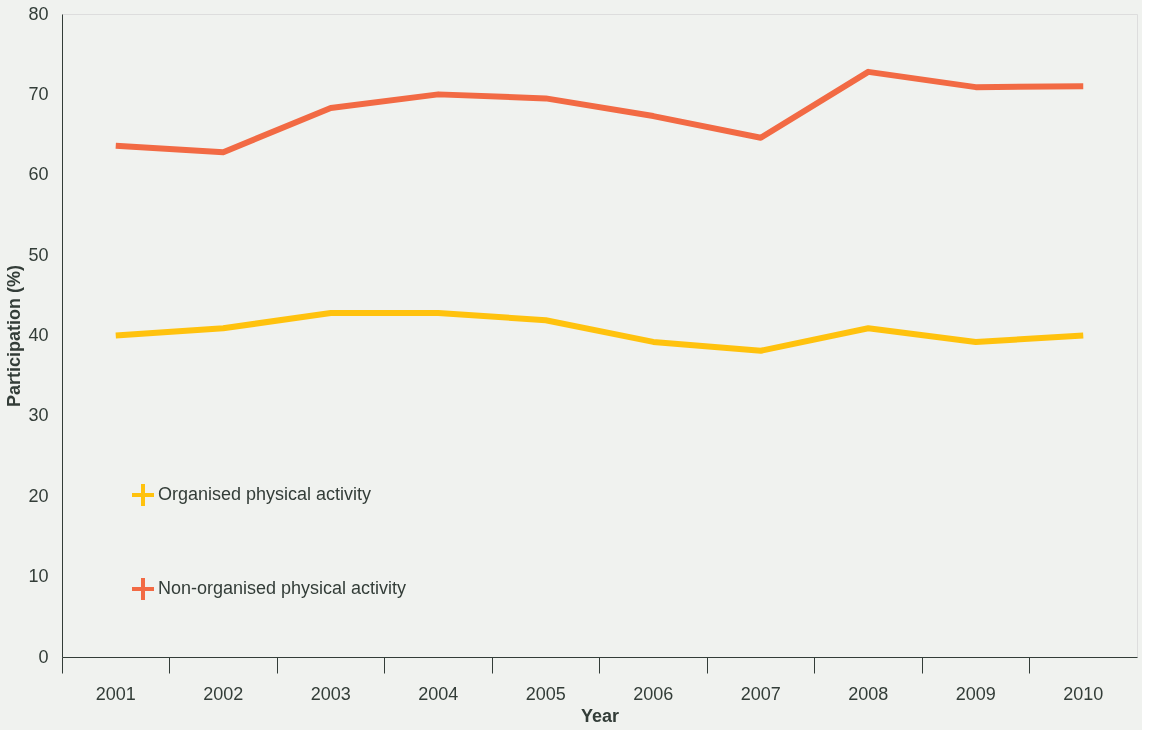  I want to click on x-tick-label: 2008, so click(868, 693).